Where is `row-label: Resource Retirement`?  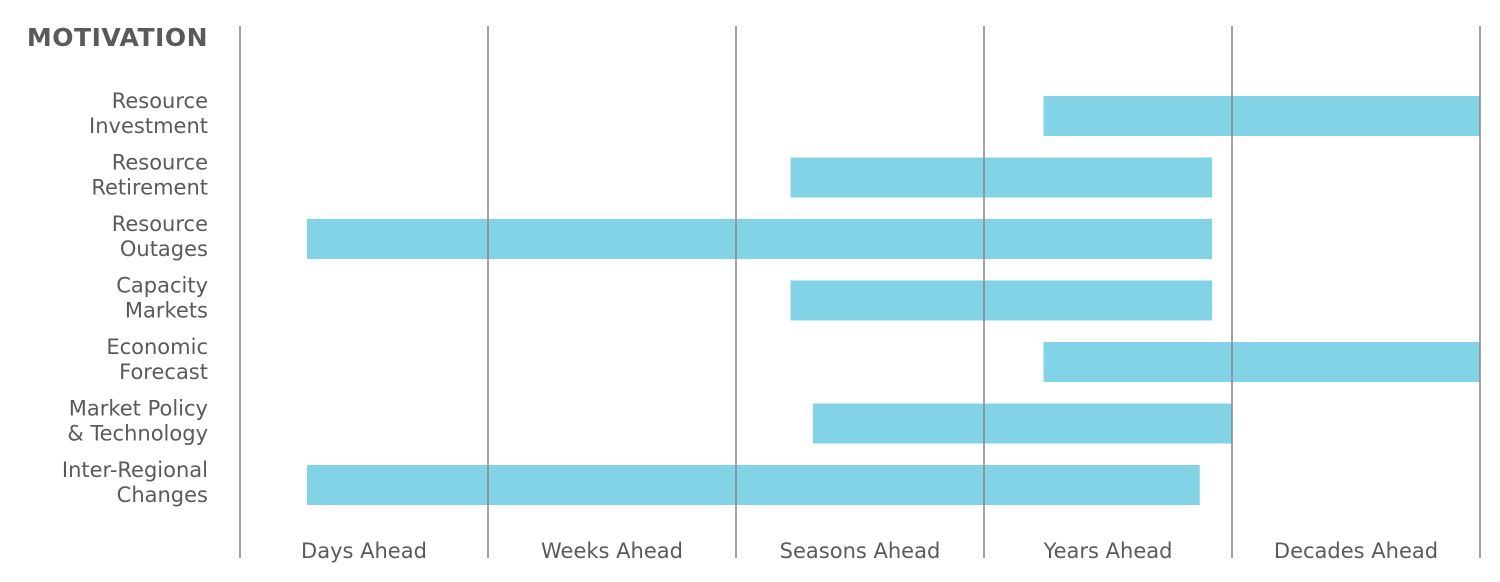 row-label: Resource Retirement is located at coordinates (149, 175).